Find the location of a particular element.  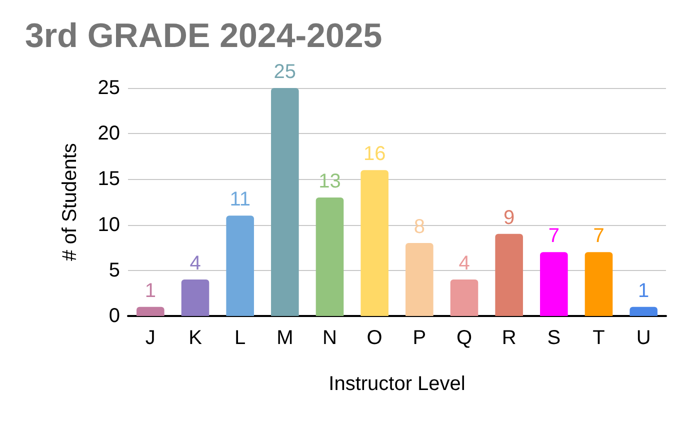

data-label: 9 is located at coordinates (509, 217).